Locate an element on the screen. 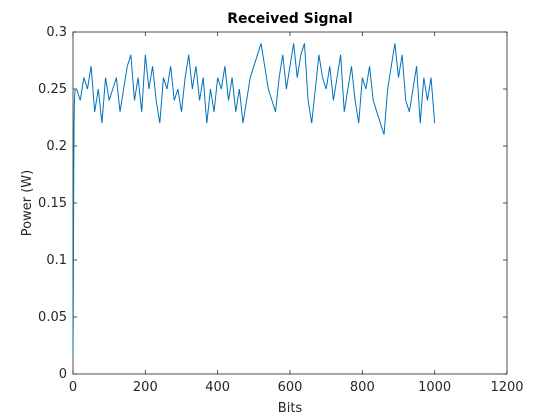 This screenshot has height=420, width=560. y-tick-label: 0.3 is located at coordinates (56, 32).